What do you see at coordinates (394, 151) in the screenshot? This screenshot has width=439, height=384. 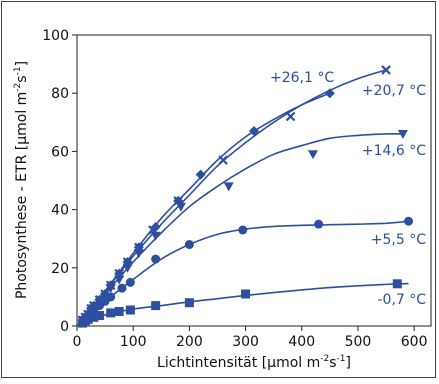 I see `series-label: +14,6 °C` at bounding box center [394, 151].